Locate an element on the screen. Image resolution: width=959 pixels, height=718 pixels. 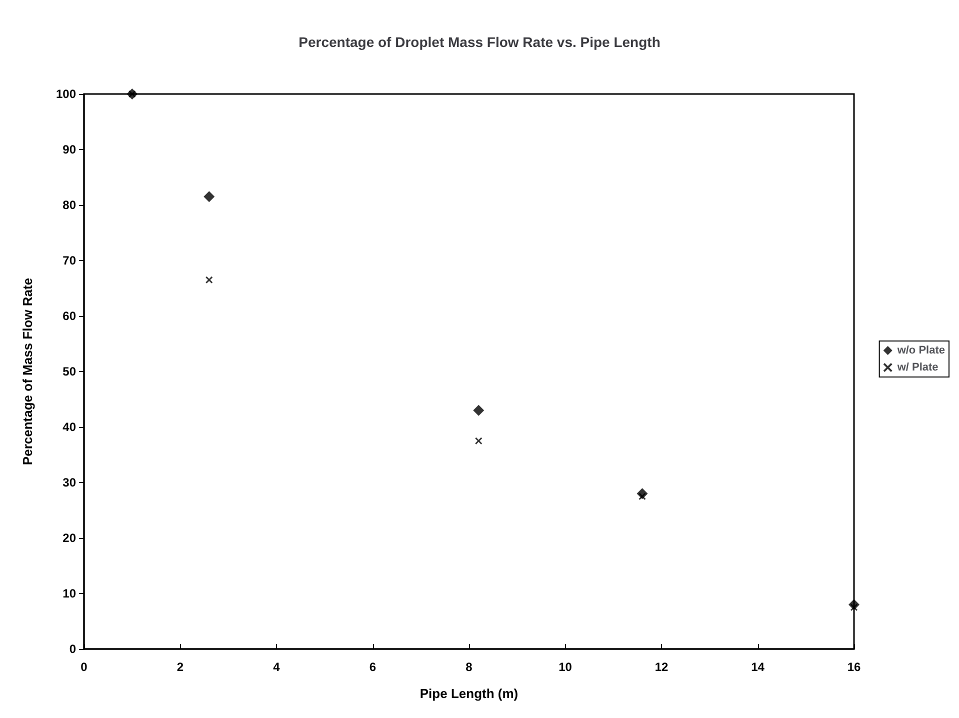
x-tick-label: 0 is located at coordinates (84, 667).